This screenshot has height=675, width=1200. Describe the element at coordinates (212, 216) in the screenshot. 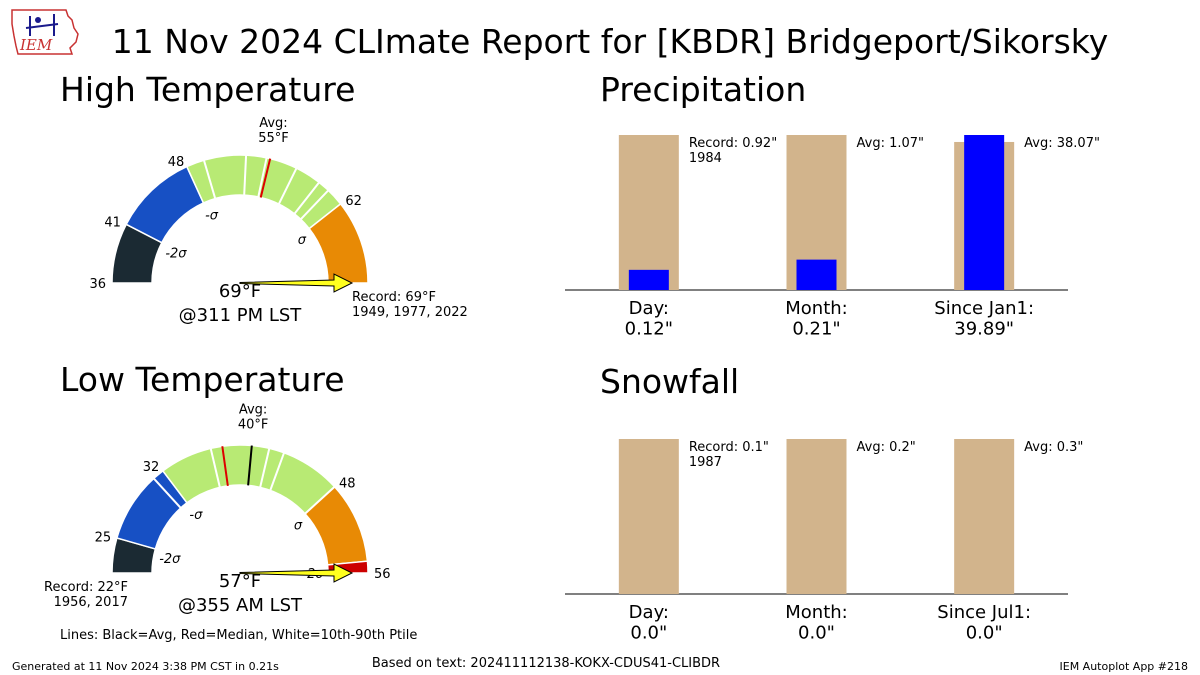

I see `high-temp-sigma-label-1: -σ` at that location.